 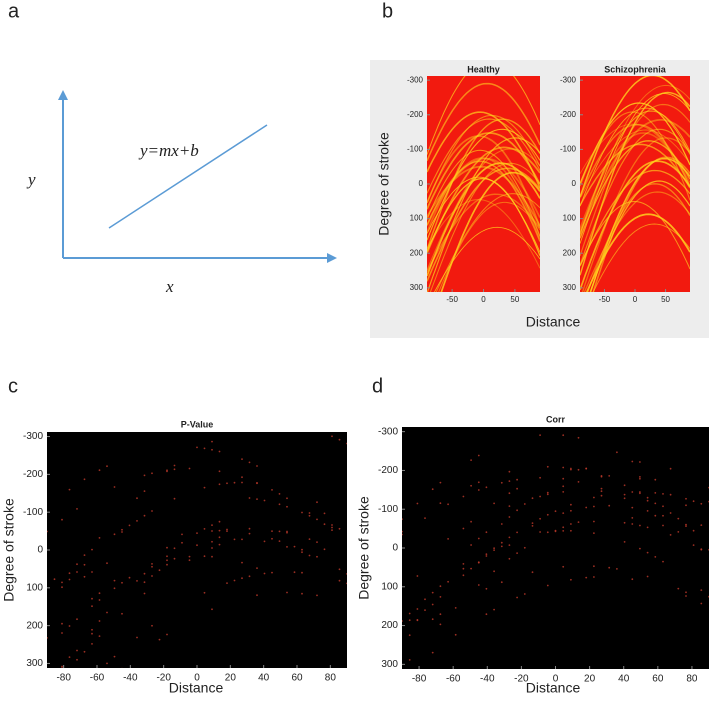 What do you see at coordinates (417, 252) in the screenshot?
I see `y-tick-label: 200` at bounding box center [417, 252].